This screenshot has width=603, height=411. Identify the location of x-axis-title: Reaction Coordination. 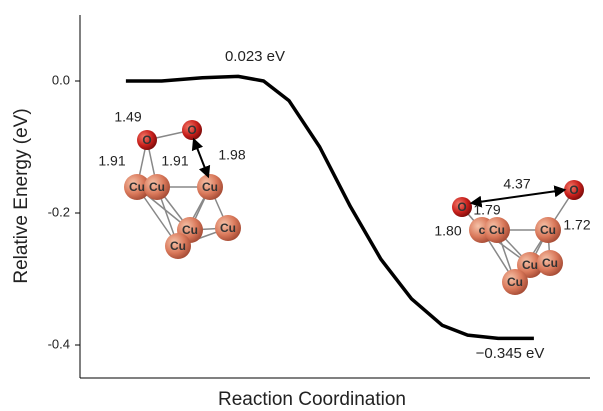
(312, 399).